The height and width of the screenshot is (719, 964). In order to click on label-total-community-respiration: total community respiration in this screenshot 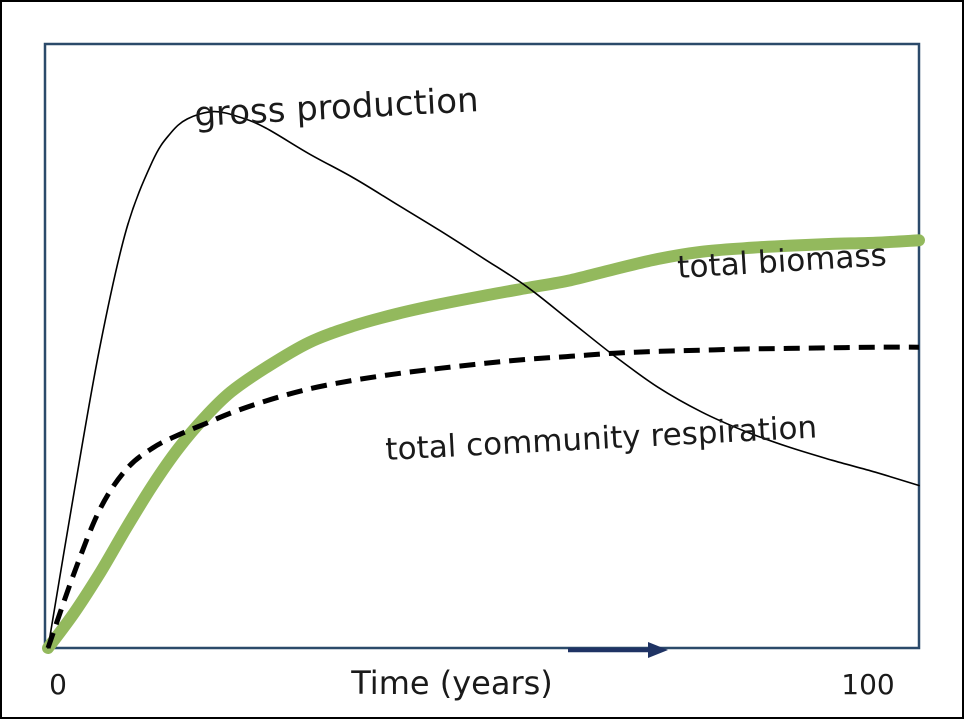, I will do `click(601, 438)`.